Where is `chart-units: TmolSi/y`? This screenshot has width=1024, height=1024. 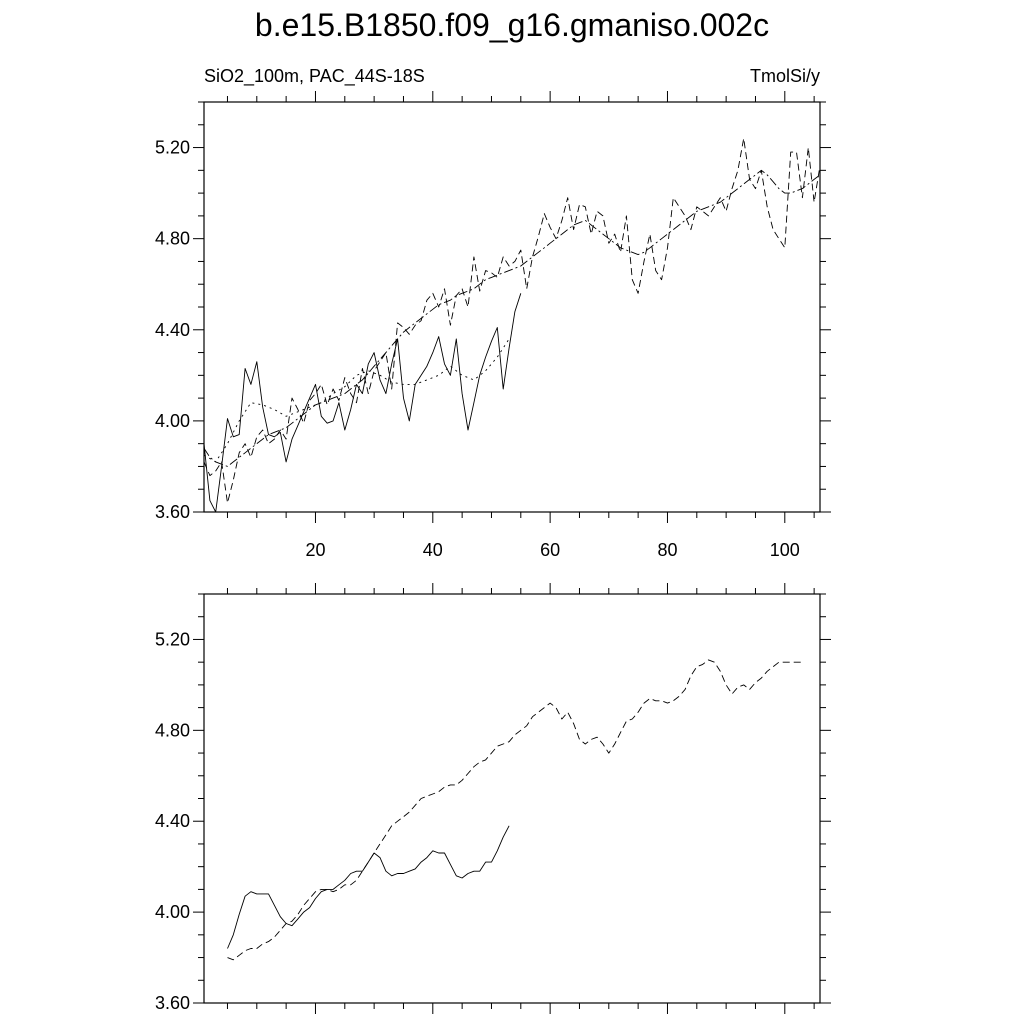
chart-units: TmolSi/y is located at coordinates (785, 76).